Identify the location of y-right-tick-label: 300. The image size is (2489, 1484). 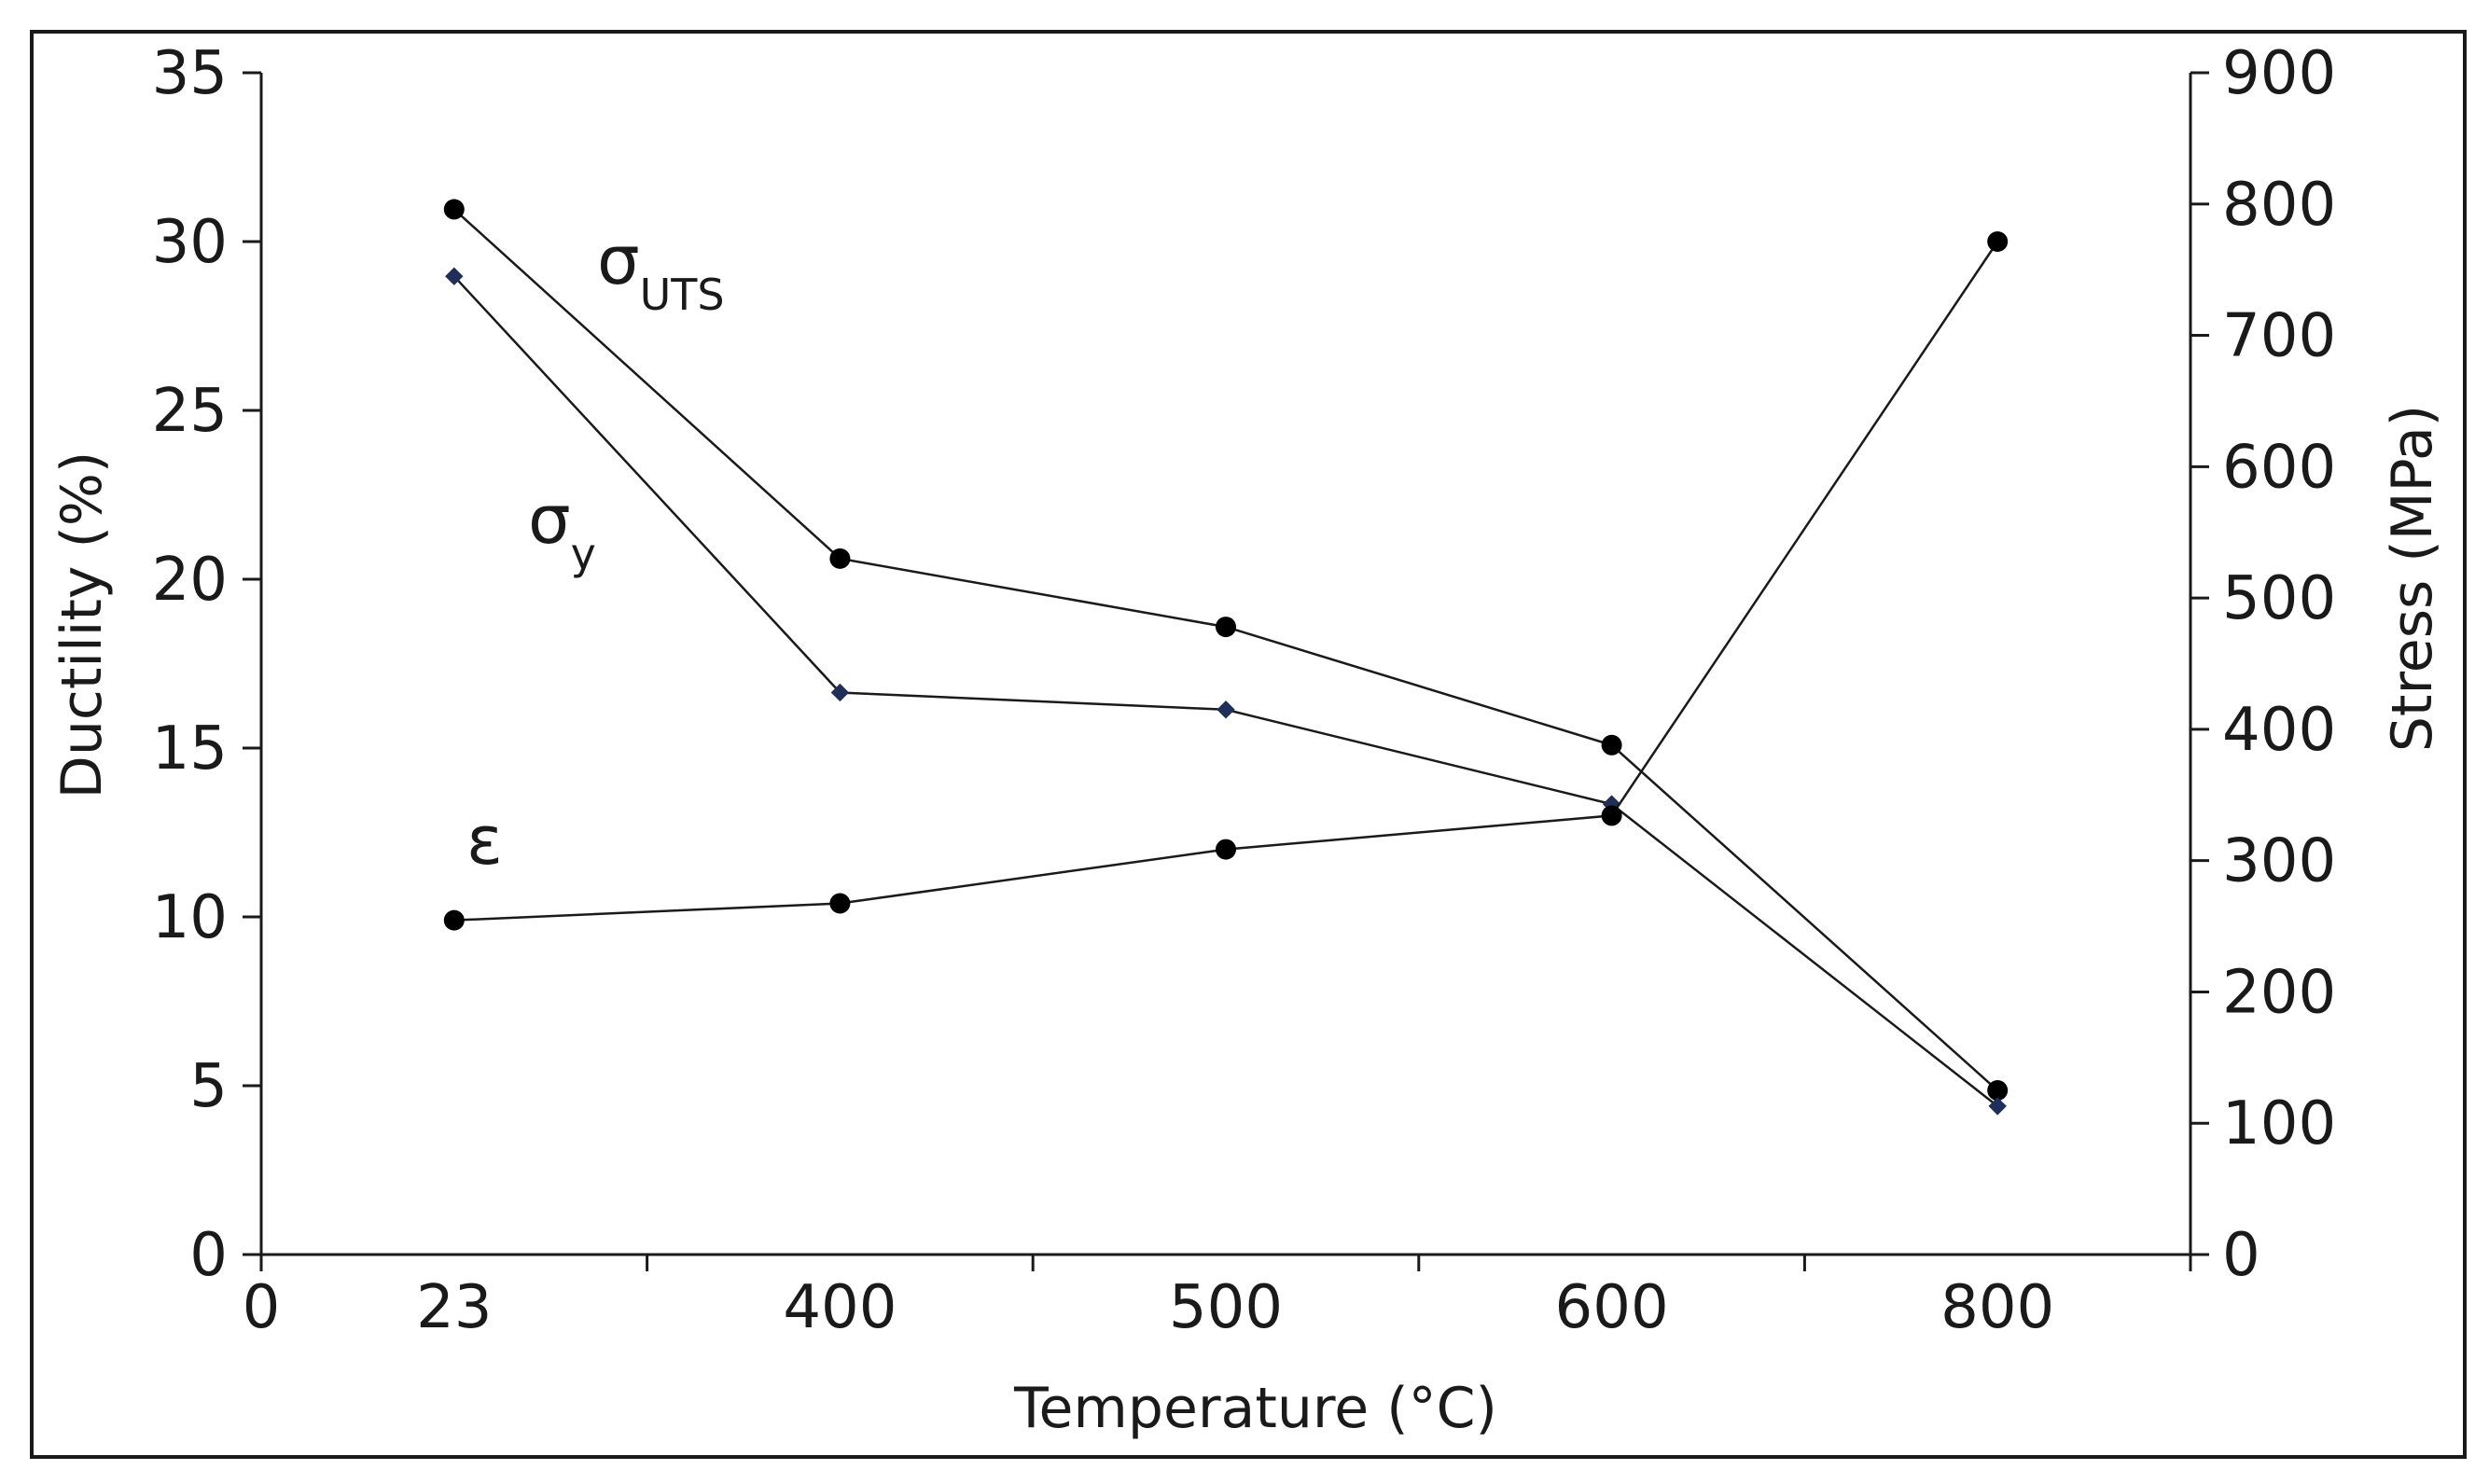
(2279, 861).